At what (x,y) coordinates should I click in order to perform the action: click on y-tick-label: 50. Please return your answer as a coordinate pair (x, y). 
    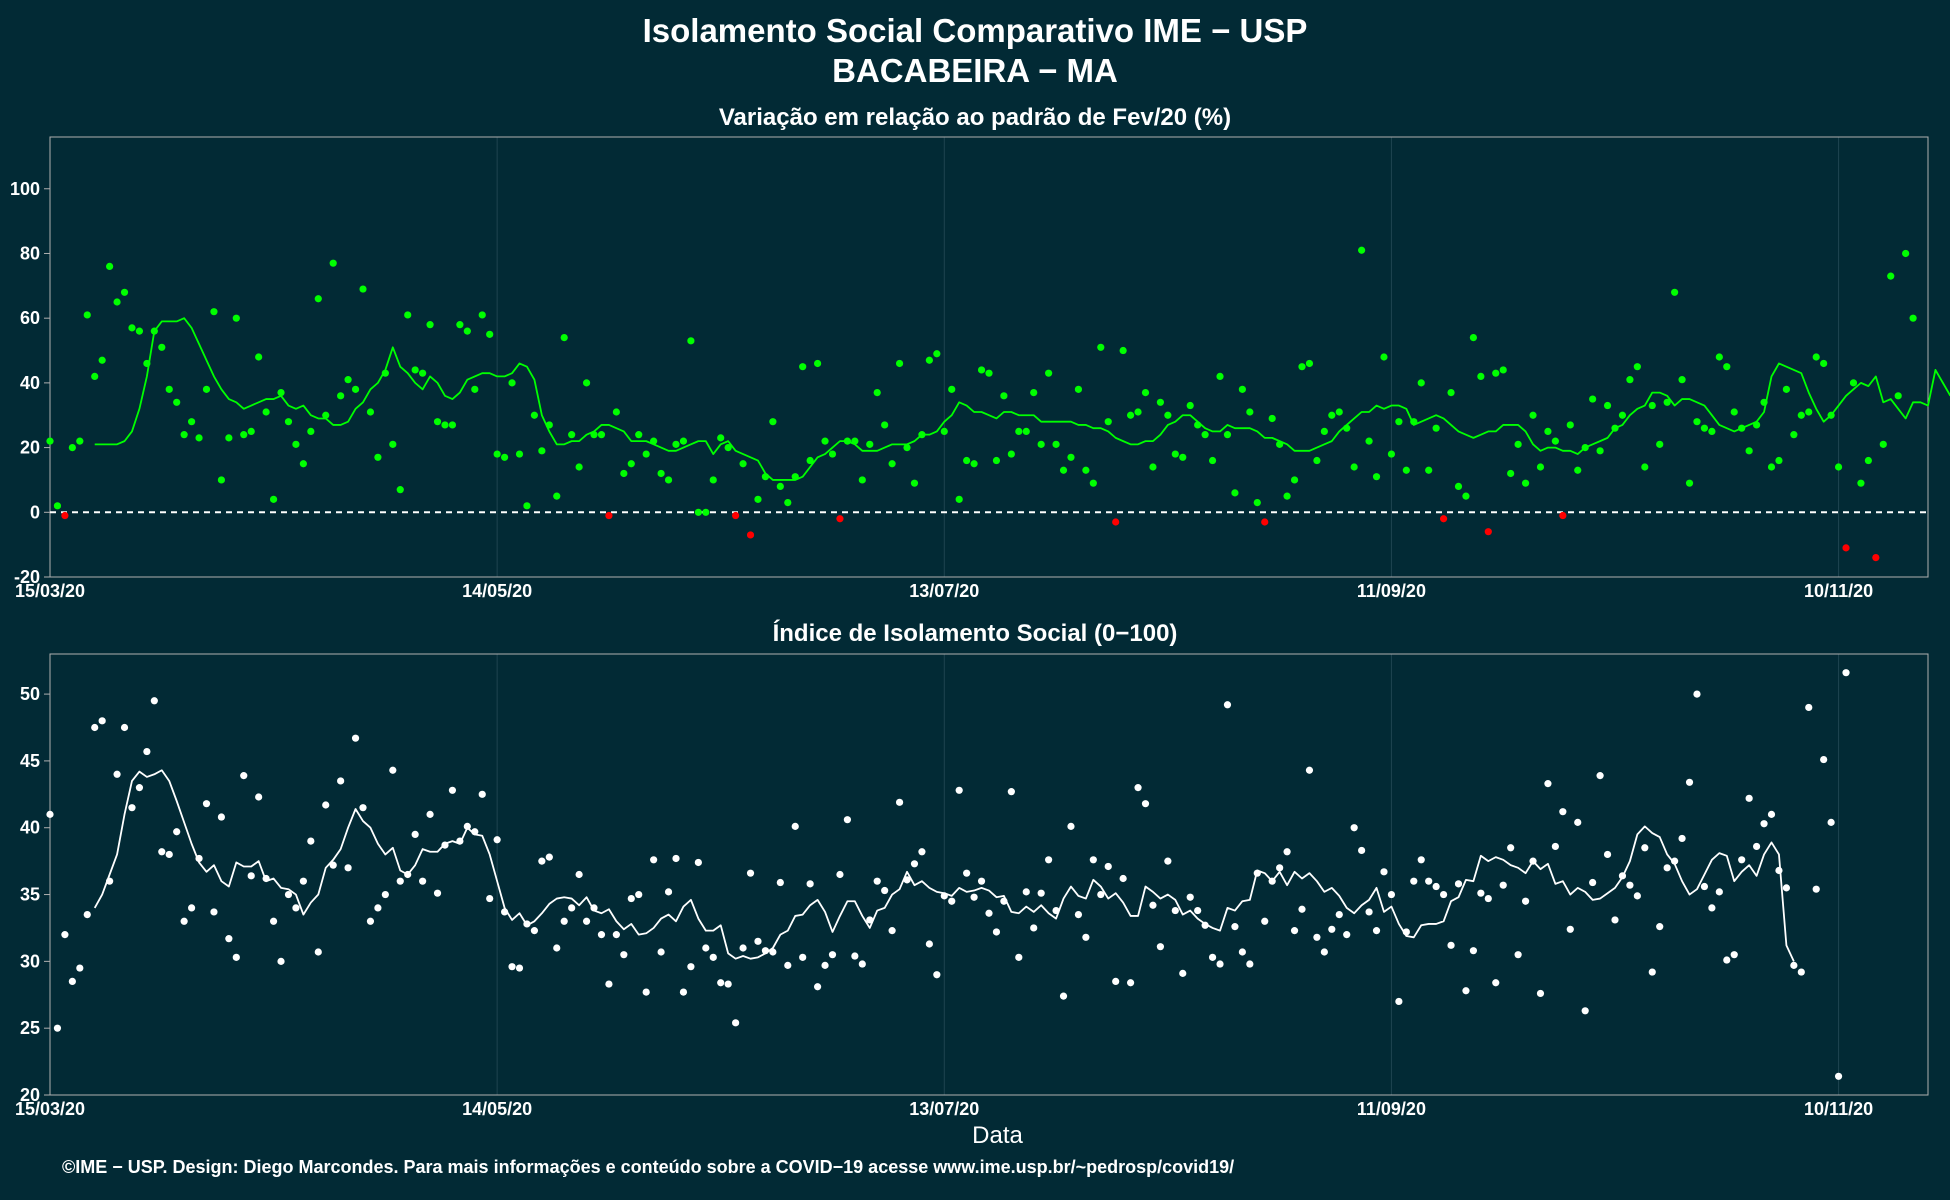
    Looking at the image, I should click on (30, 694).